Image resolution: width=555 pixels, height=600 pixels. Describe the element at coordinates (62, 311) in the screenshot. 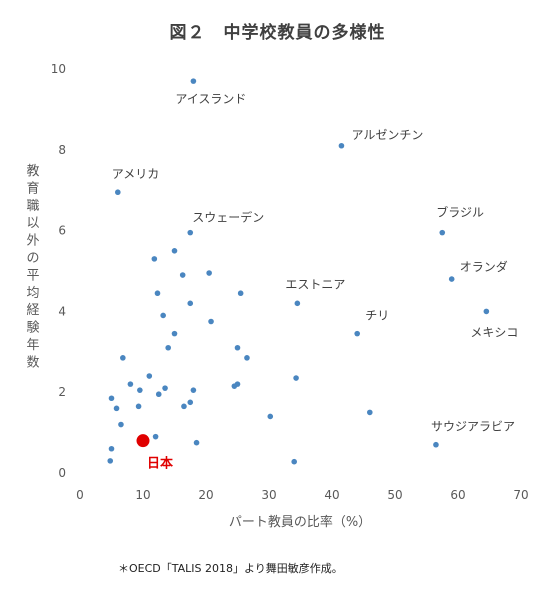

I see `y-tick-label: 4` at that location.